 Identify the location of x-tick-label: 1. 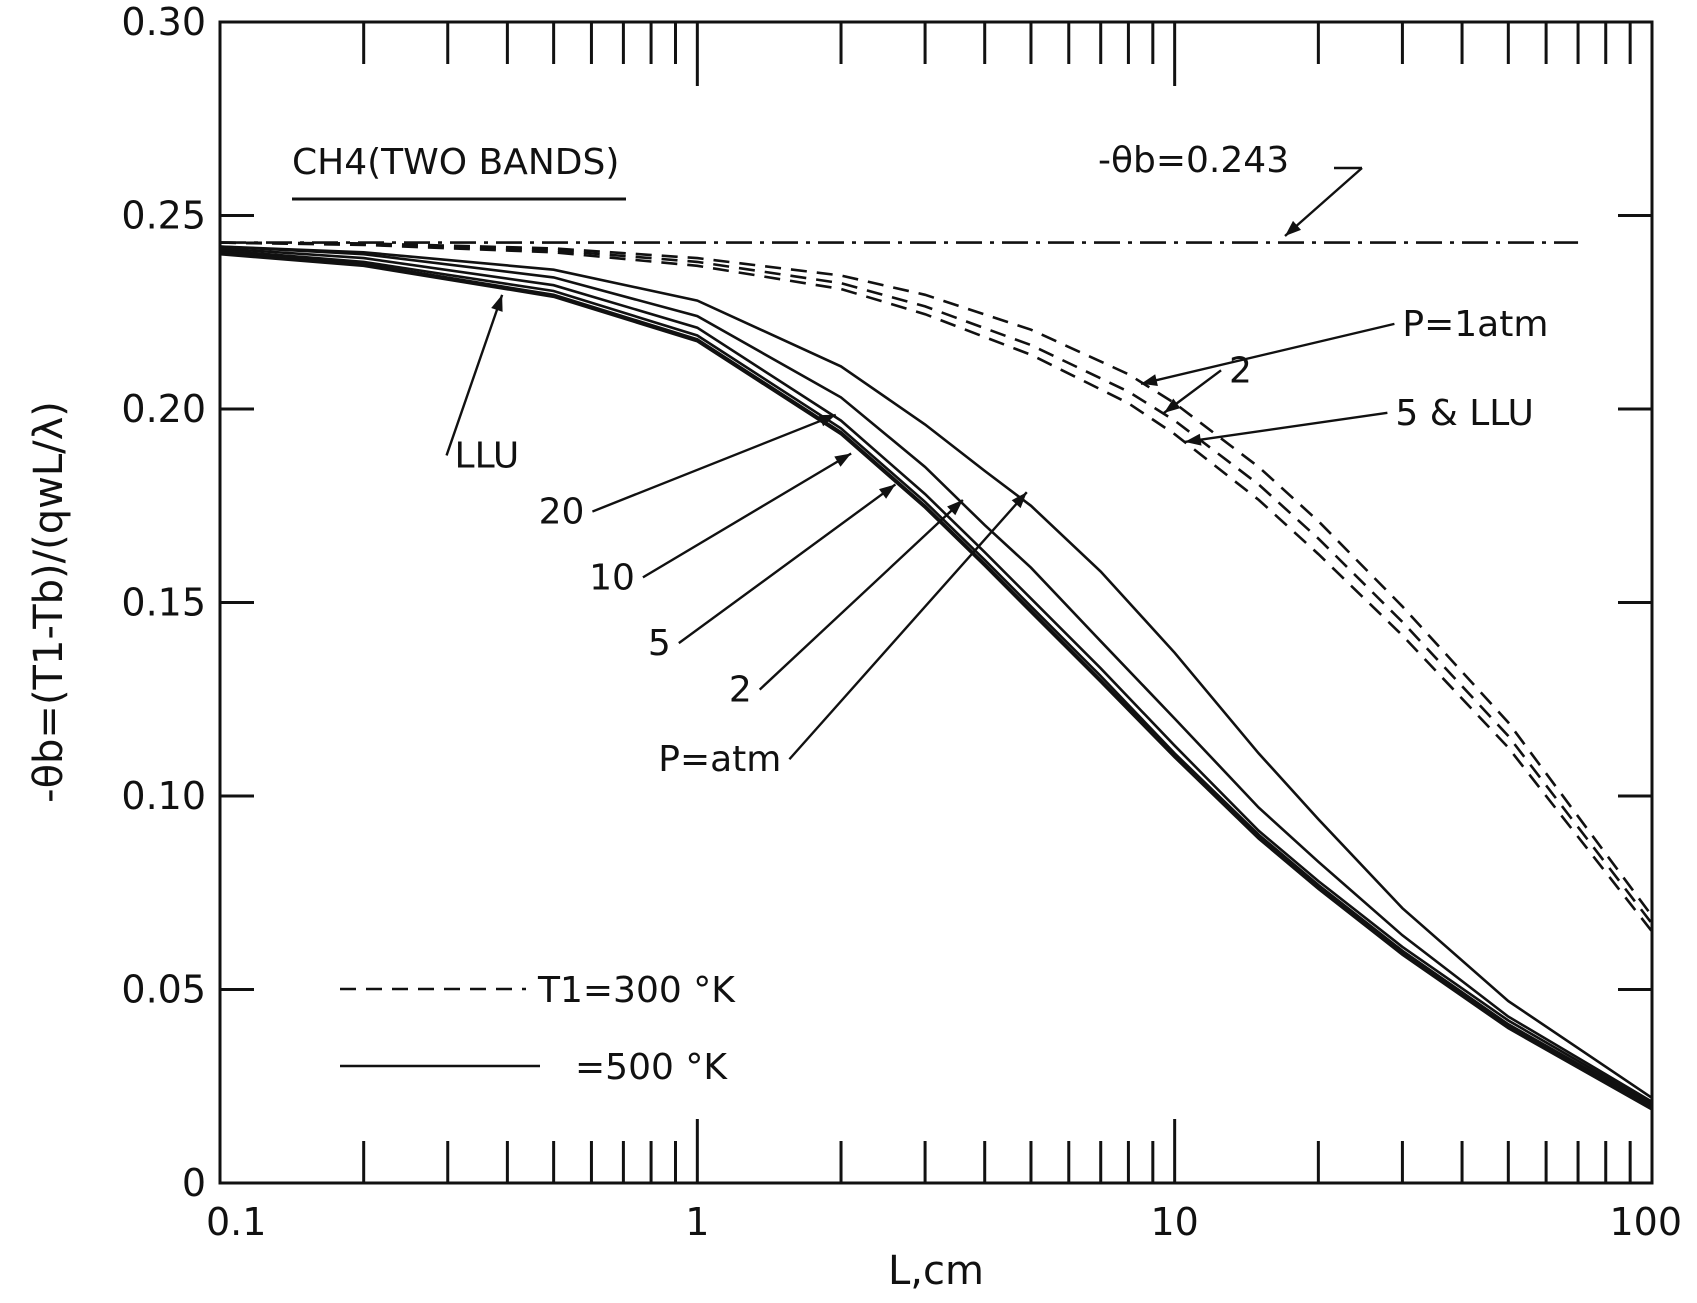
(697, 1222).